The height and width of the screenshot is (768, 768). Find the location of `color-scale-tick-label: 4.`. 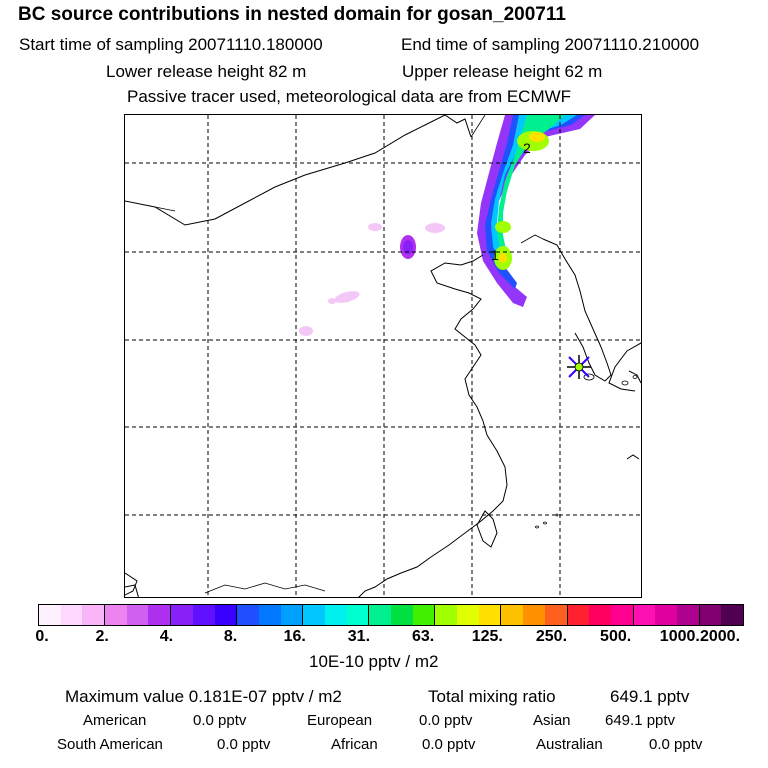

color-scale-tick-label: 4. is located at coordinates (166, 636).